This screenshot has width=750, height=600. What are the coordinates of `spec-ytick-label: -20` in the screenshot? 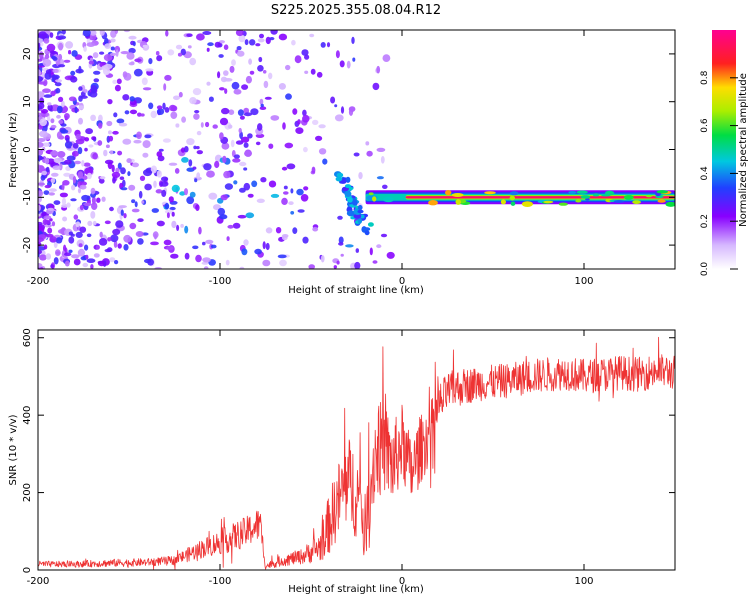 It's located at (27, 245).